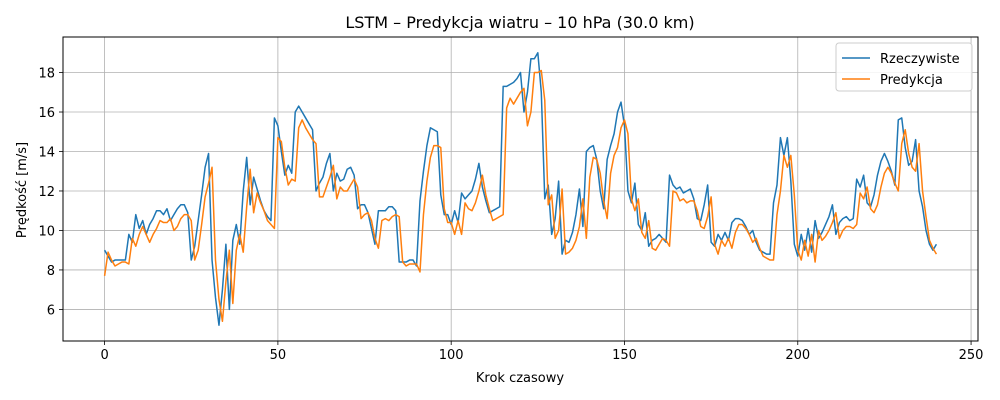 This screenshot has height=400, width=1000. What do you see at coordinates (451, 355) in the screenshot?
I see `x-tick-label: 100` at bounding box center [451, 355].